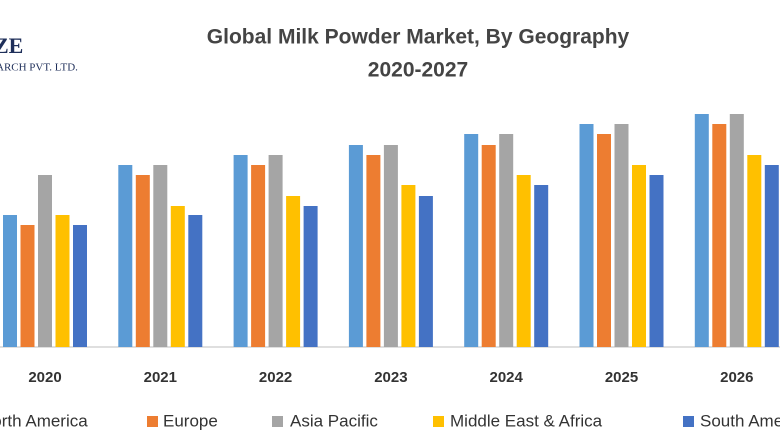  Describe the element at coordinates (44, 420) in the screenshot. I see `legend-label: North America` at that location.